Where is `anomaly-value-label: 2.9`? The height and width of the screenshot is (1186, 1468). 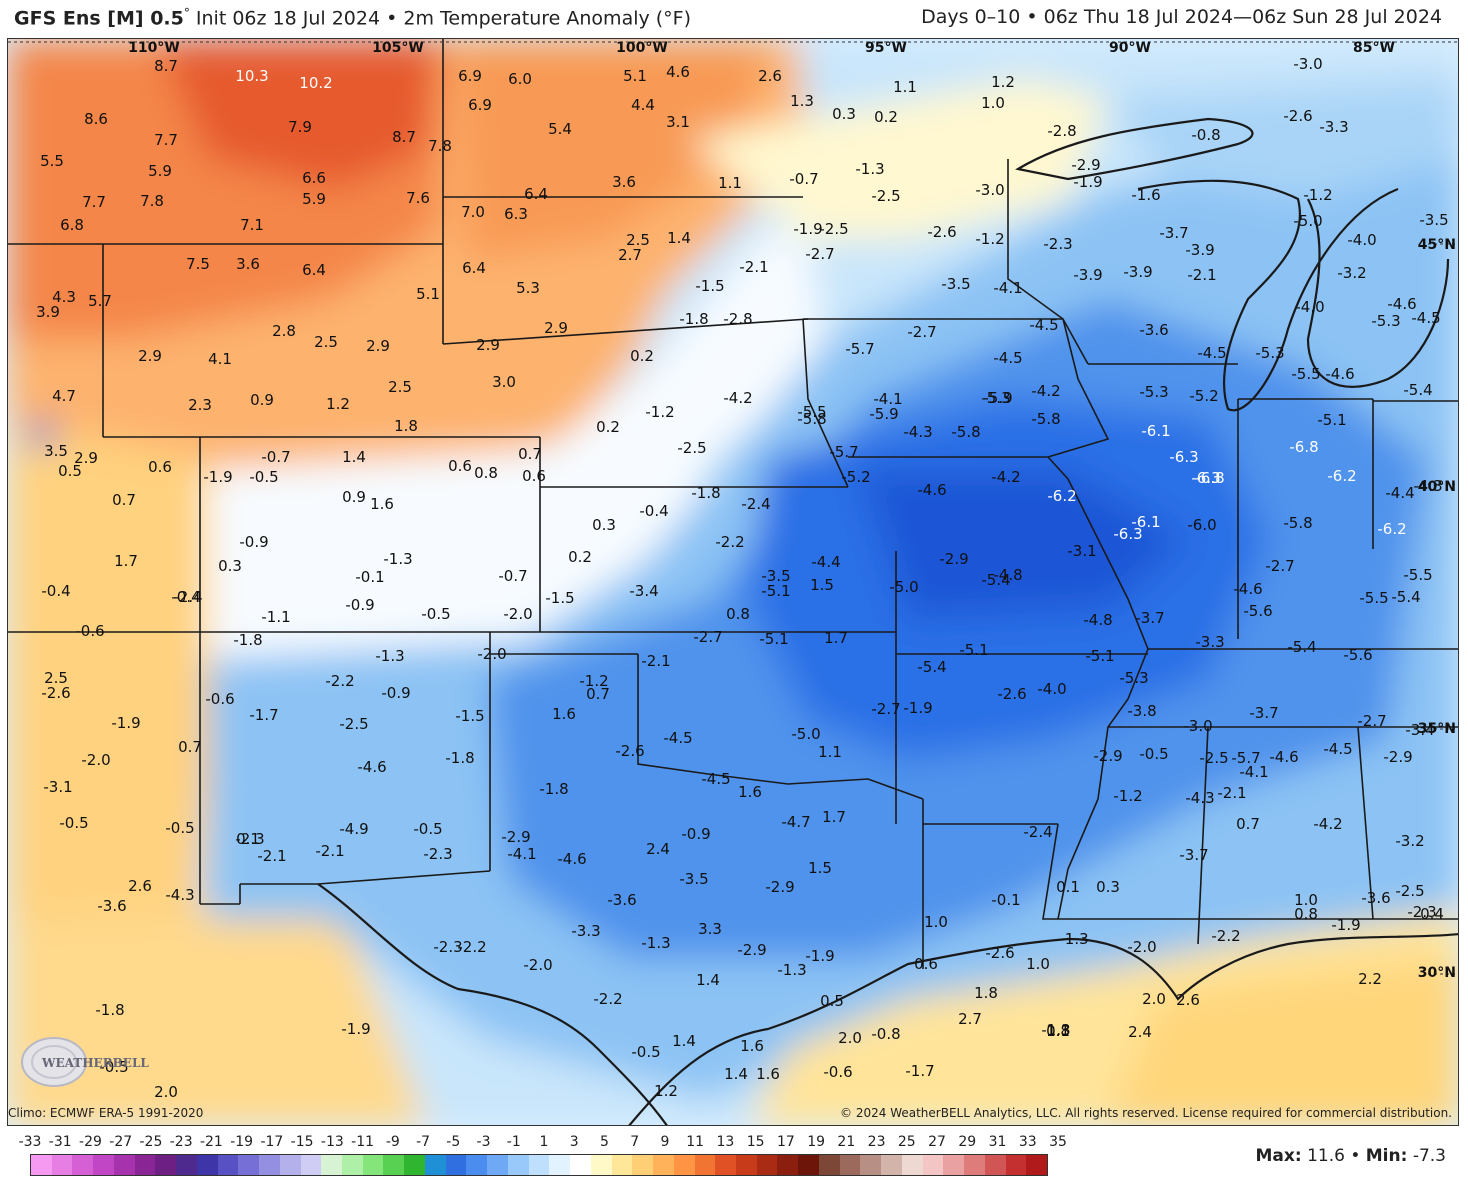 anomaly-value-label: 2.9 is located at coordinates (378, 346).